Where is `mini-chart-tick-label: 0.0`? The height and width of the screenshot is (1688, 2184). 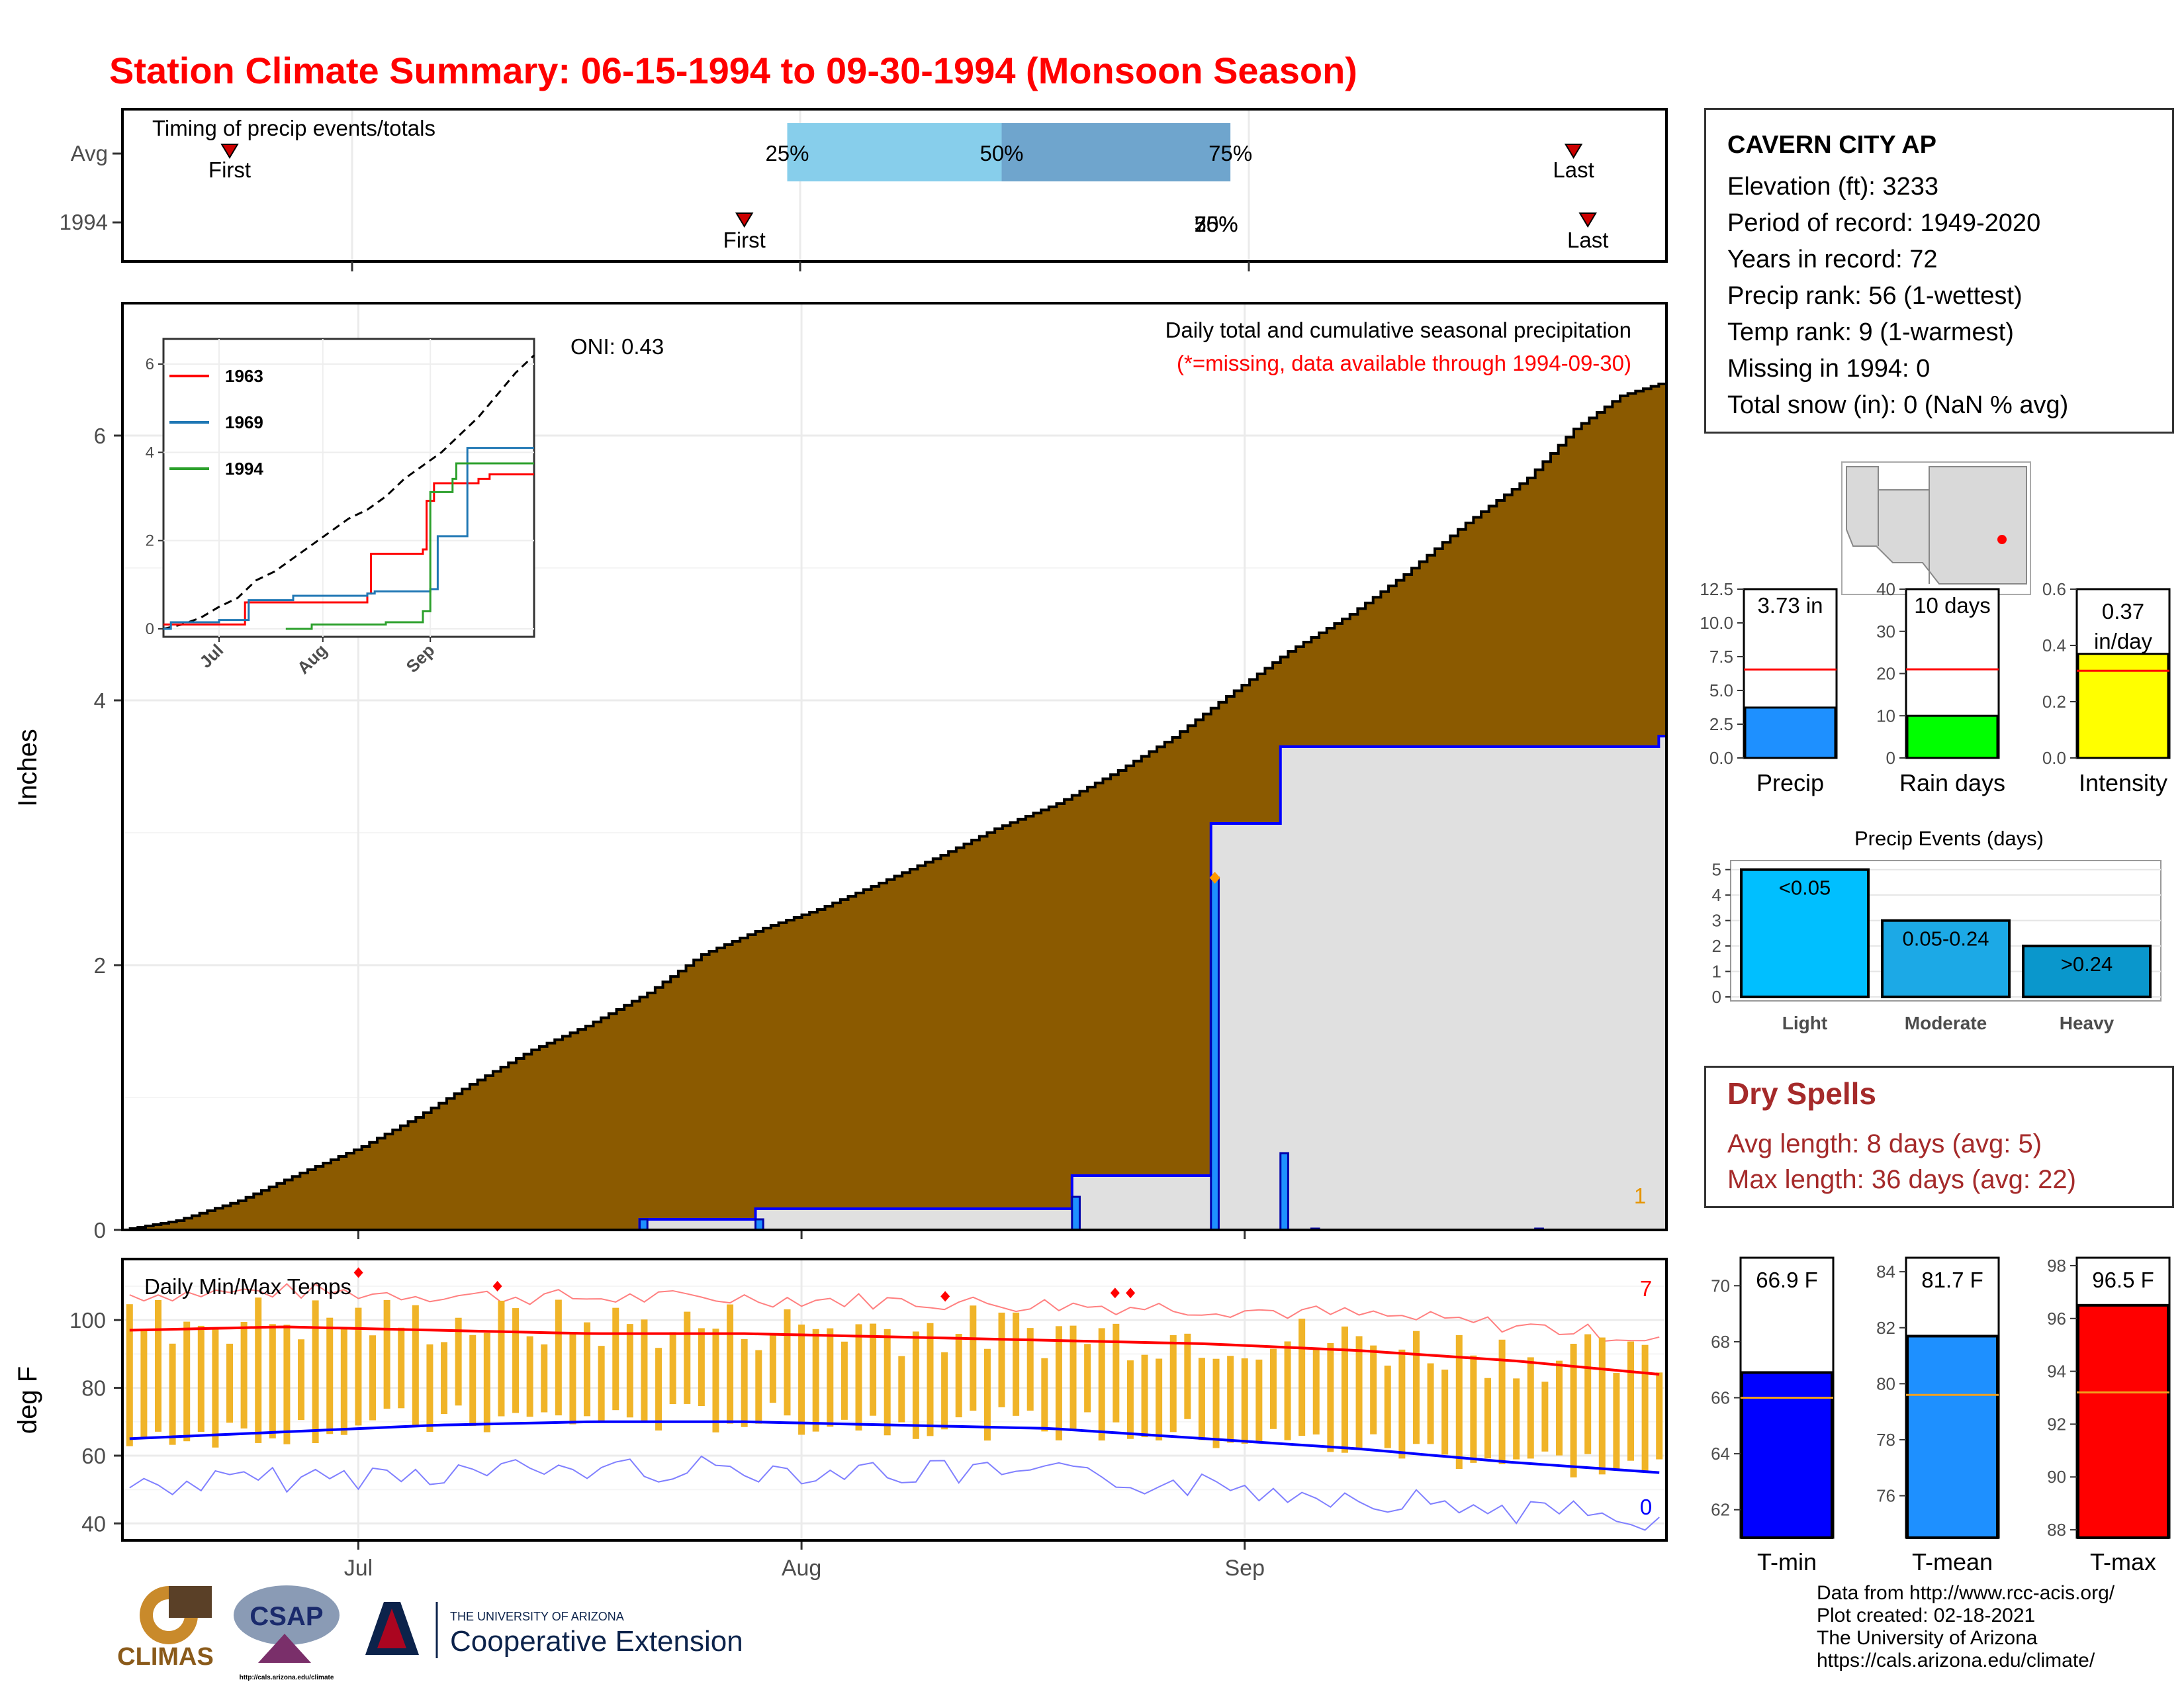
mini-chart-tick-label: 0.0 is located at coordinates (1721, 758).